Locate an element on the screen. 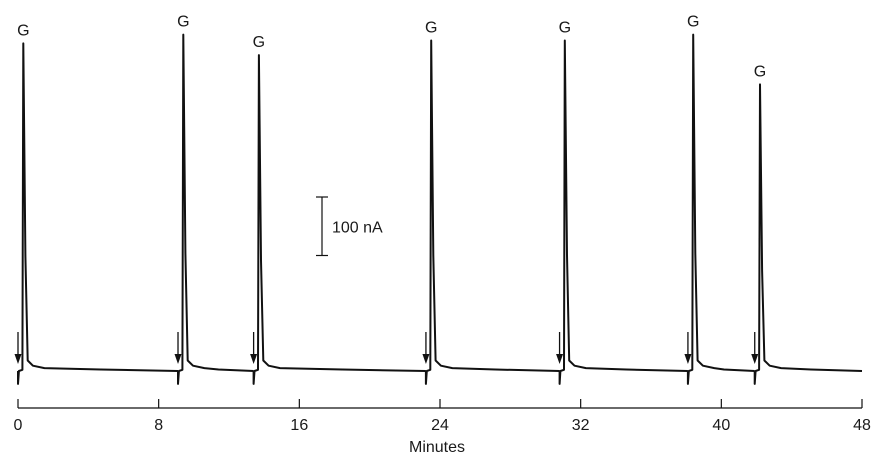  x-axis-label: Minutes is located at coordinates (437, 447).